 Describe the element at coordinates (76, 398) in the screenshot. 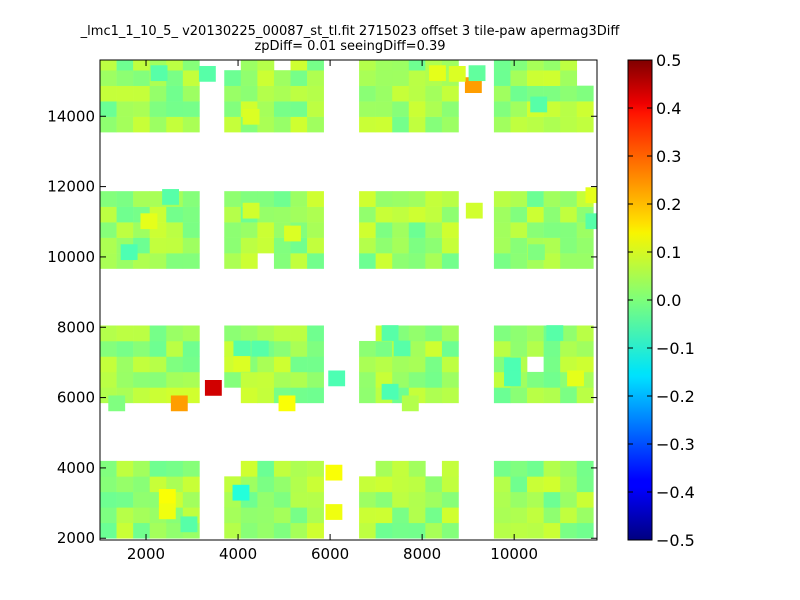

I see `y-tick-label: 6000` at that location.